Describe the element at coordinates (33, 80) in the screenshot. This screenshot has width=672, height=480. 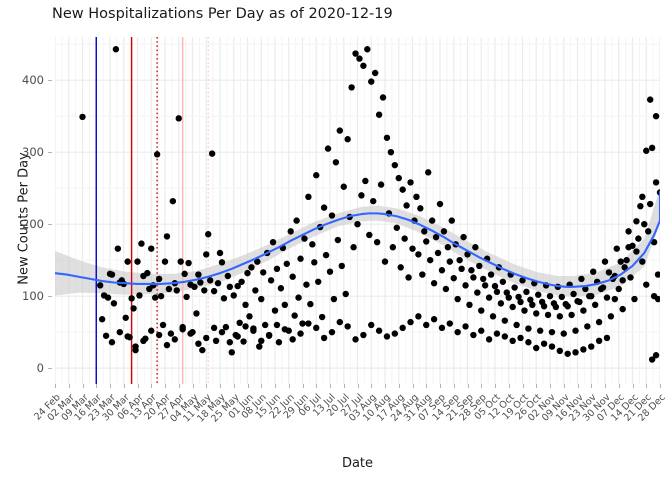
I see `y-tick-label: 400` at that location.